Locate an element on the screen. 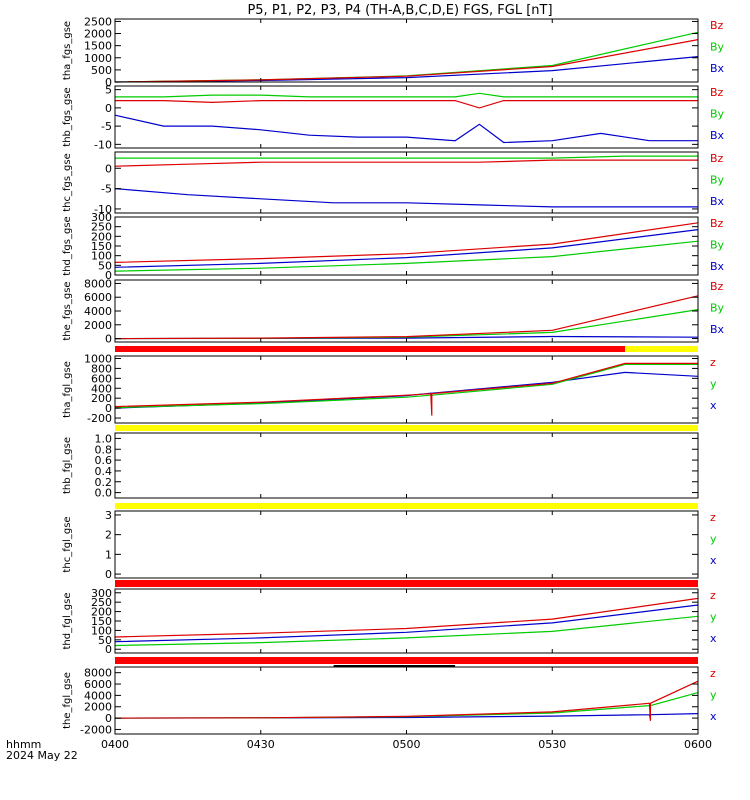  status-bar-segment-yellow is located at coordinates (661, 349).